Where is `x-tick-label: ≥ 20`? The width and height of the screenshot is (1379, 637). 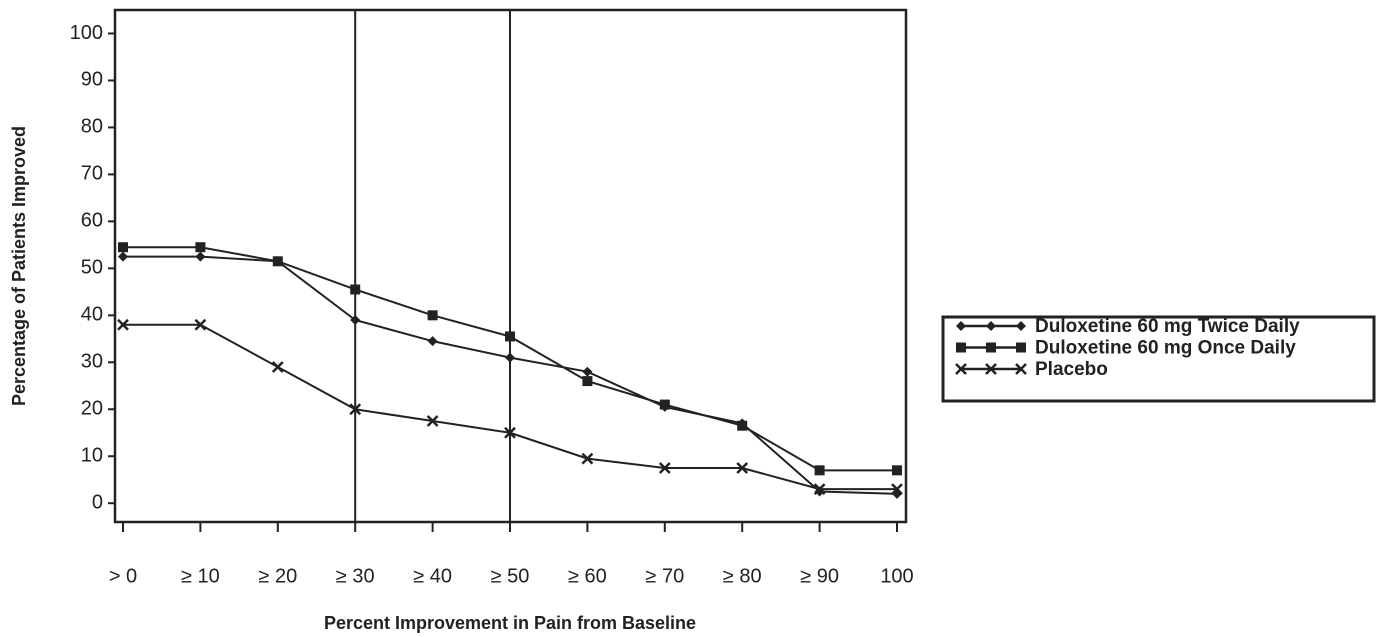
x-tick-label: ≥ 20 is located at coordinates (277, 576).